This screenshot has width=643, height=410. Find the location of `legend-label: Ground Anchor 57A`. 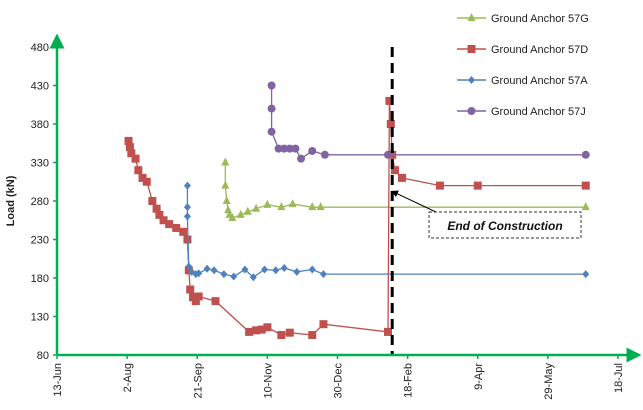

legend-label: Ground Anchor 57A is located at coordinates (539, 81).